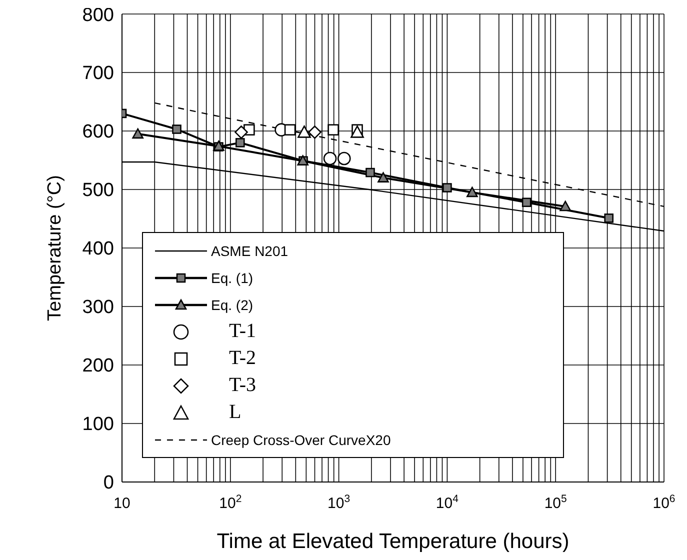 This screenshot has height=560, width=687. Describe the element at coordinates (242, 331) in the screenshot. I see `legend-label: T-1` at that location.